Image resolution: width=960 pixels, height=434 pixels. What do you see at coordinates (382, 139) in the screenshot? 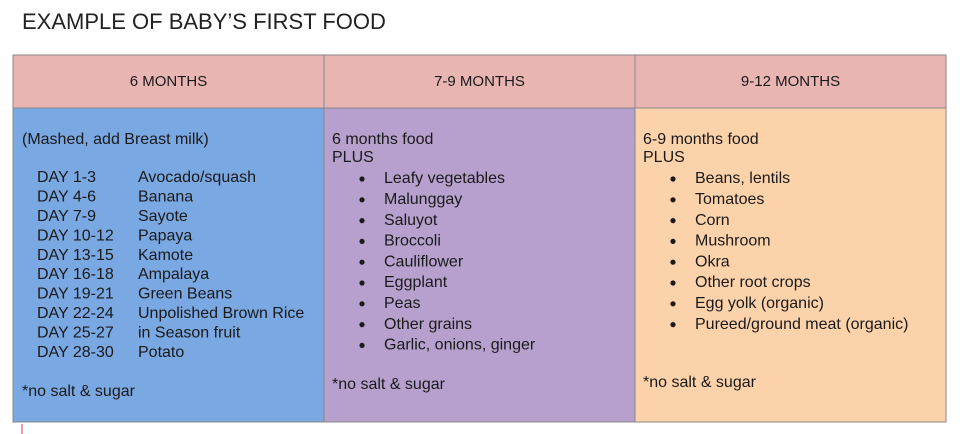
I see `intro-line: 6 months food` at bounding box center [382, 139].